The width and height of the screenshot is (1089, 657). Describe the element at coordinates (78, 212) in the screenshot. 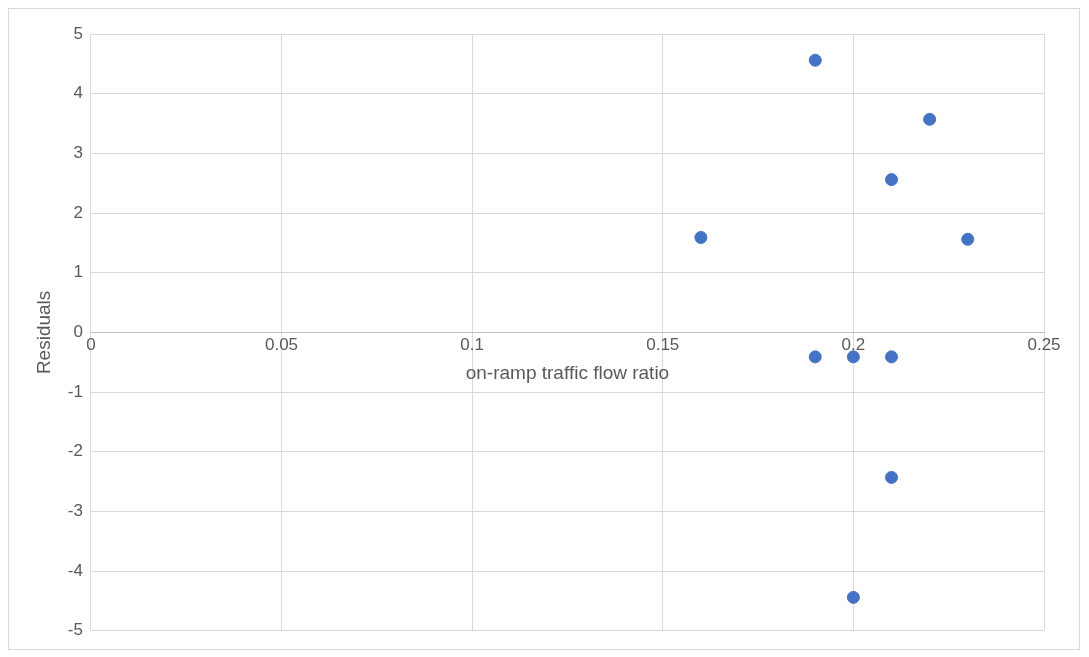

I see `y-tick-label: 2` at that location.